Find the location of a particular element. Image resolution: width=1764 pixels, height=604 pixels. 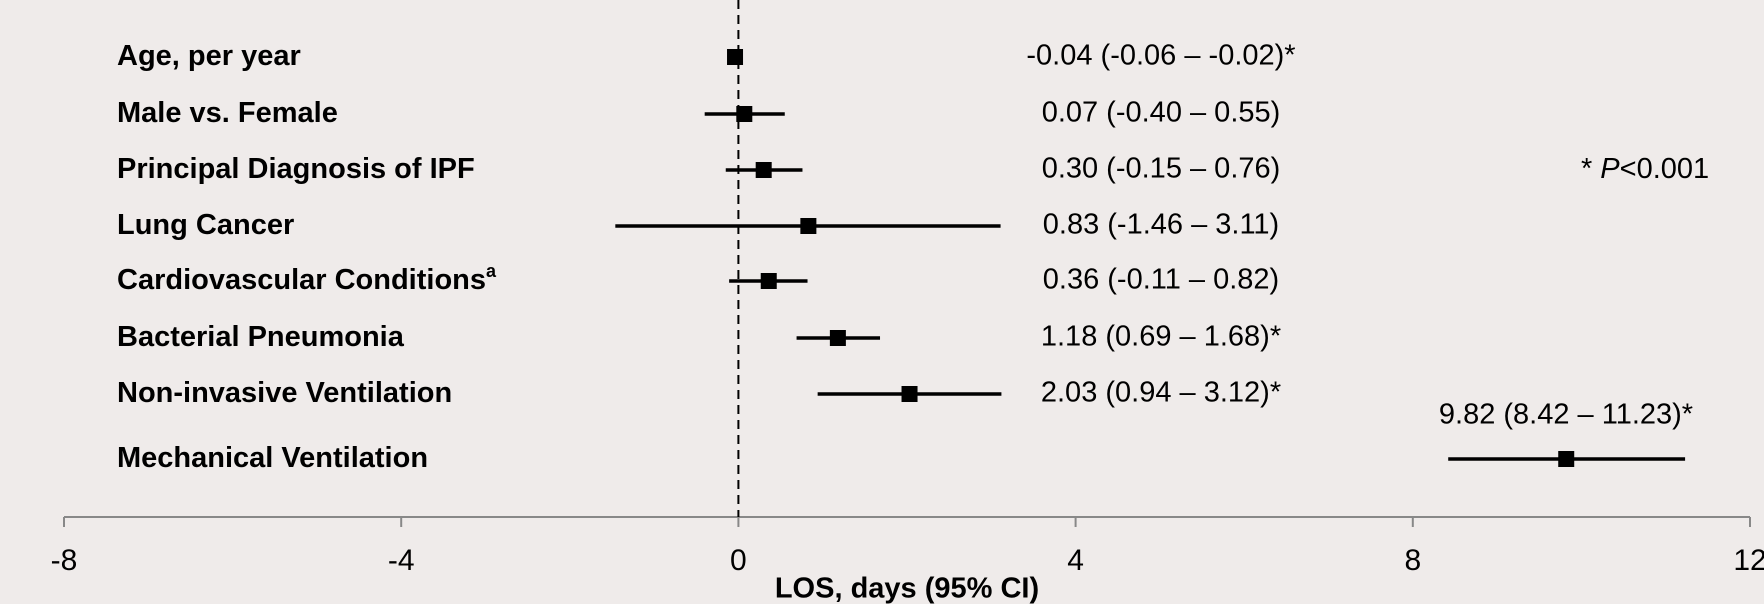

category-superscript: a is located at coordinates (491, 271).